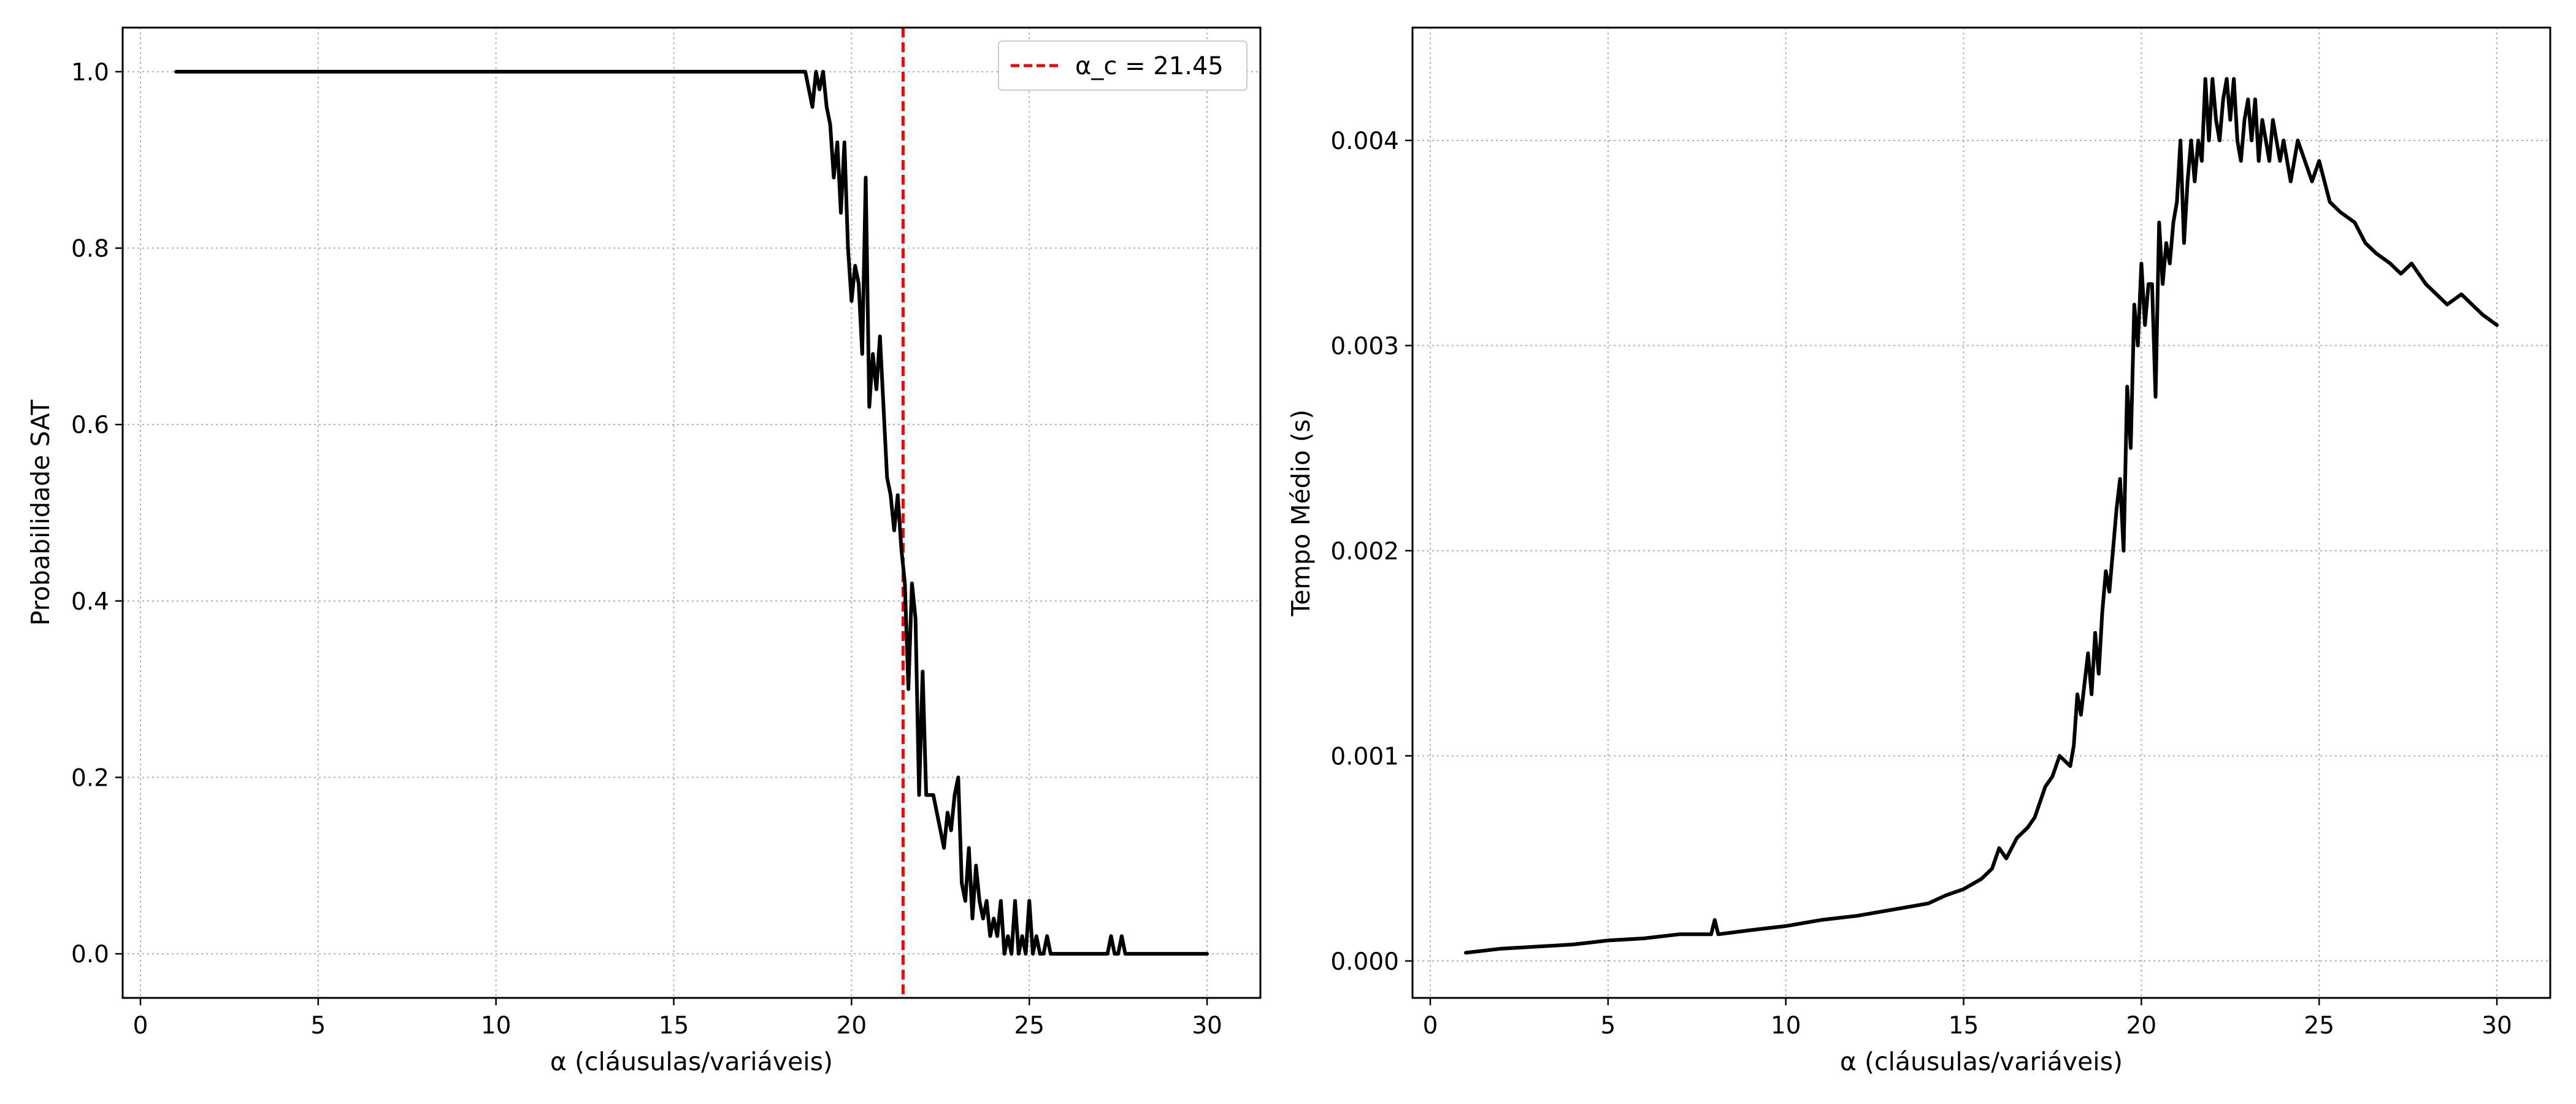  I want to click on y-axis-ticks: 0.000 0.001 0.002 0.003 0.004, so click(1371, 552).